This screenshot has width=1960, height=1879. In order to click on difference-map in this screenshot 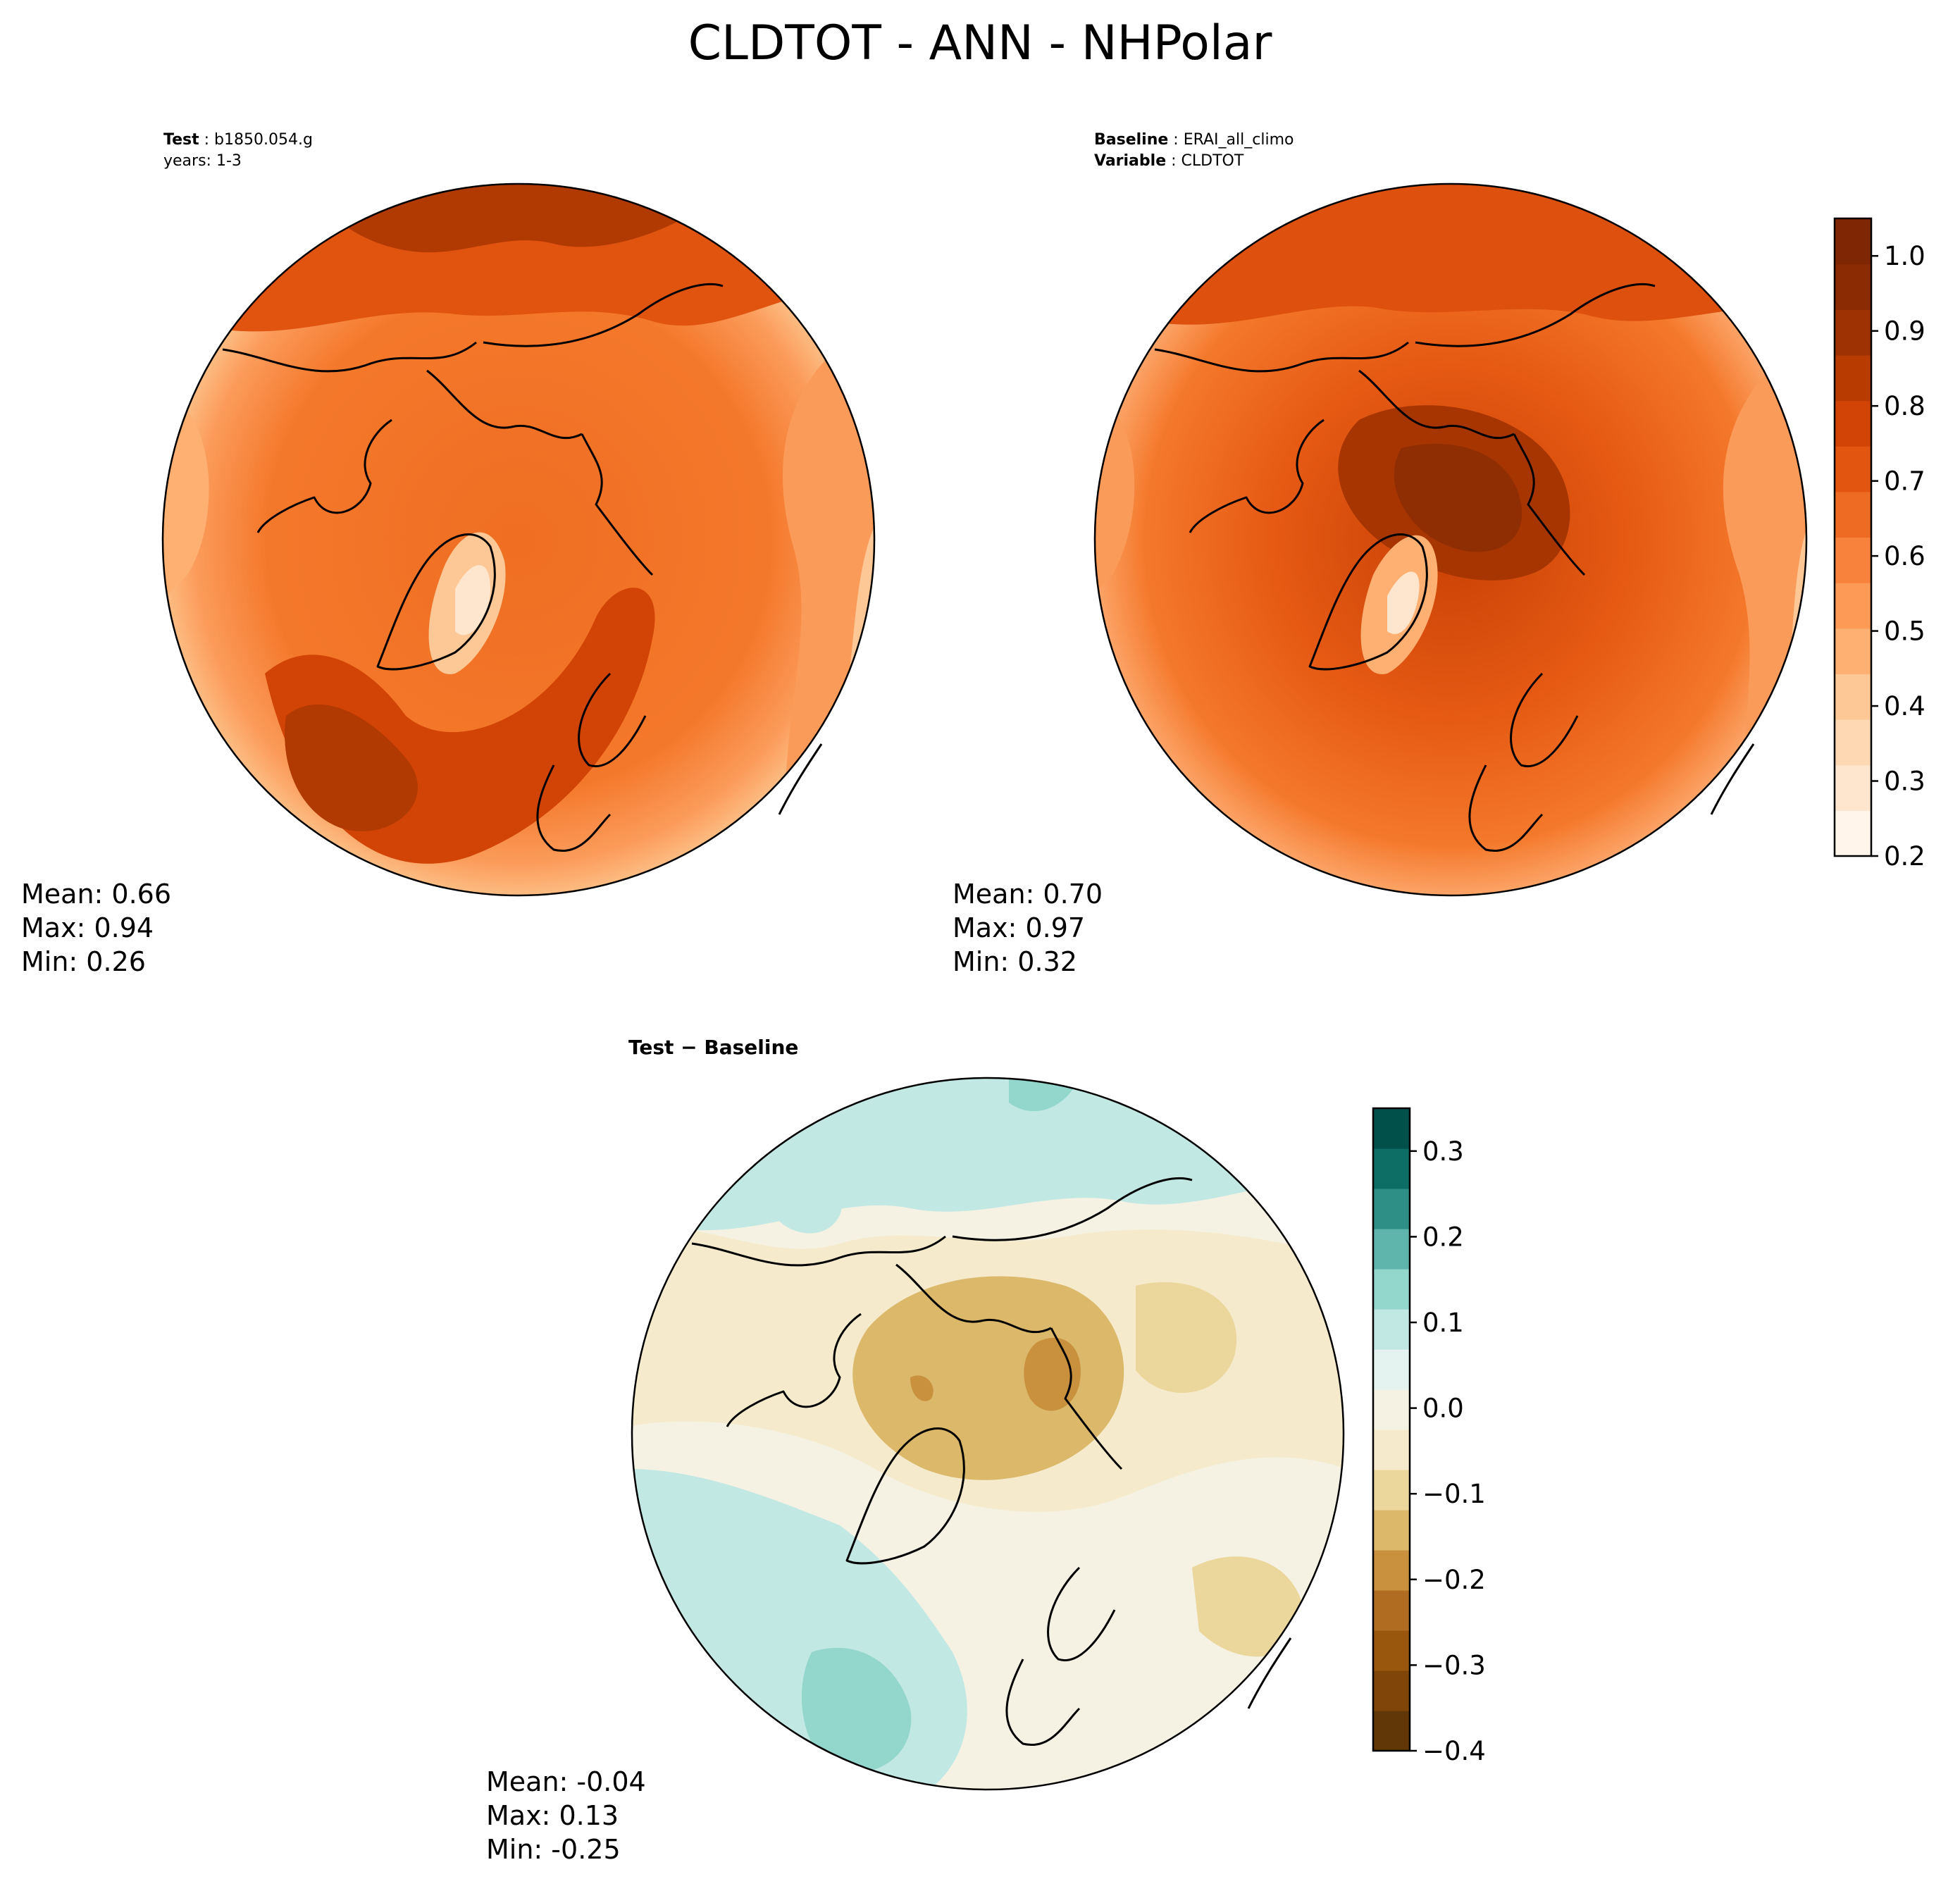, I will do `click(988, 1434)`.